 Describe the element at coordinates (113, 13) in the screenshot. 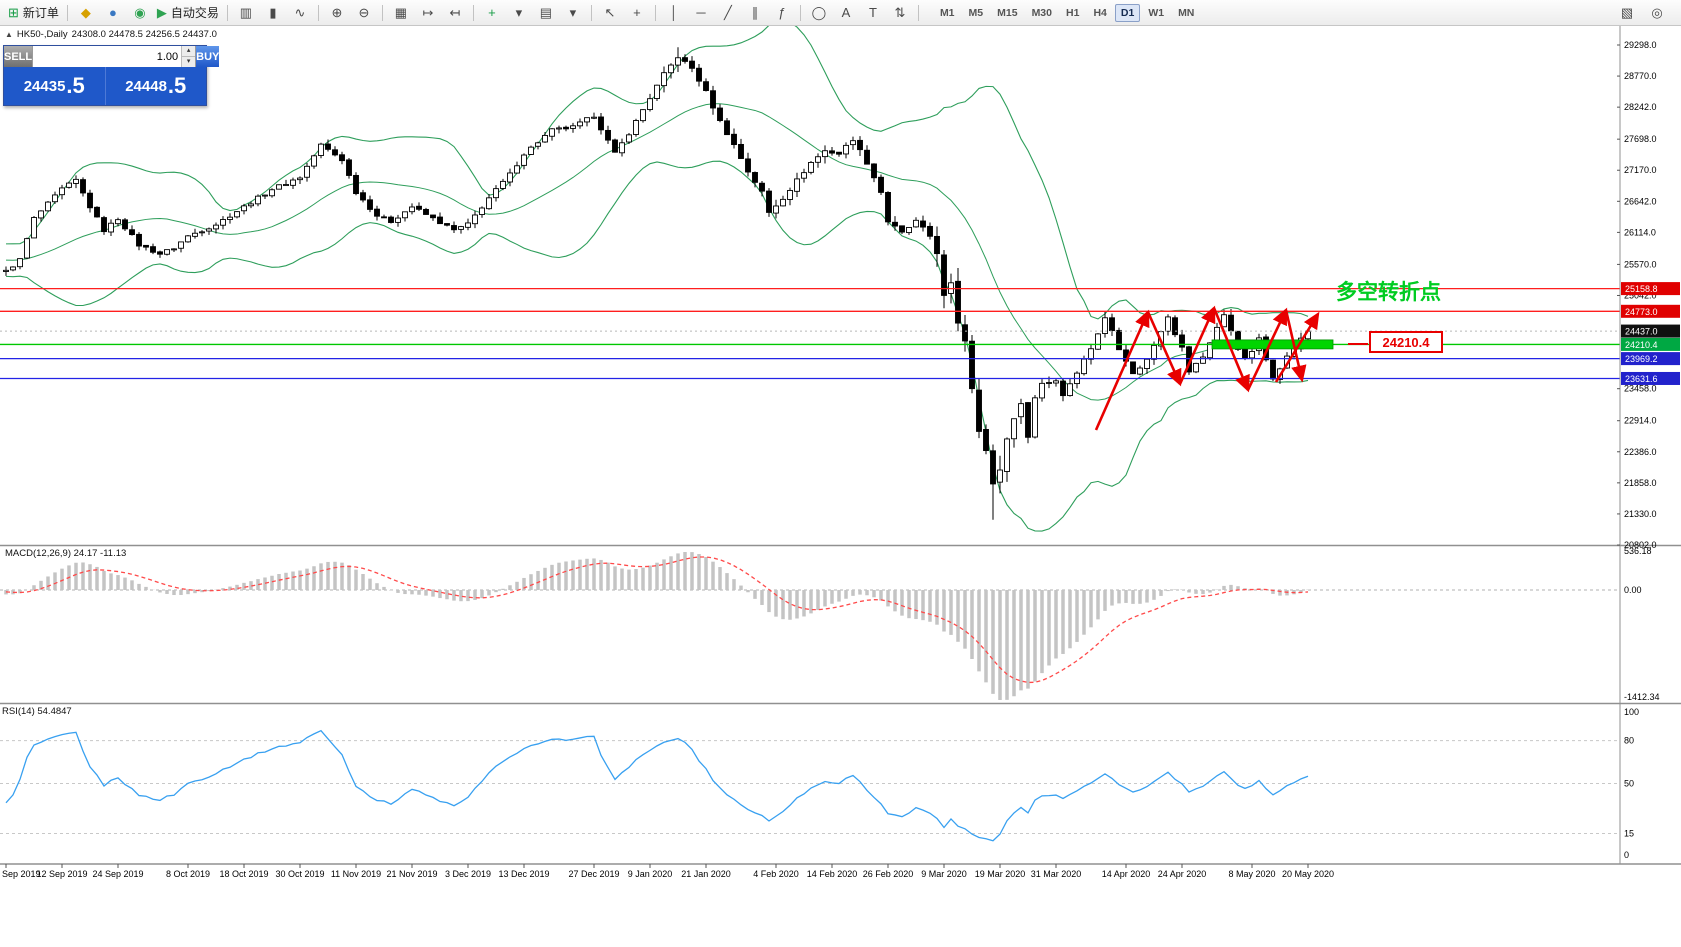

I see `community-icon: ●` at that location.